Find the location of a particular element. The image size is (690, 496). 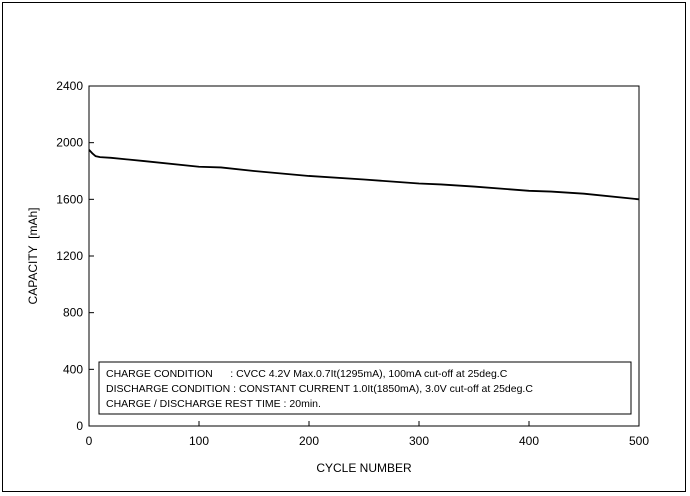

capacity-line is located at coordinates (364, 175).